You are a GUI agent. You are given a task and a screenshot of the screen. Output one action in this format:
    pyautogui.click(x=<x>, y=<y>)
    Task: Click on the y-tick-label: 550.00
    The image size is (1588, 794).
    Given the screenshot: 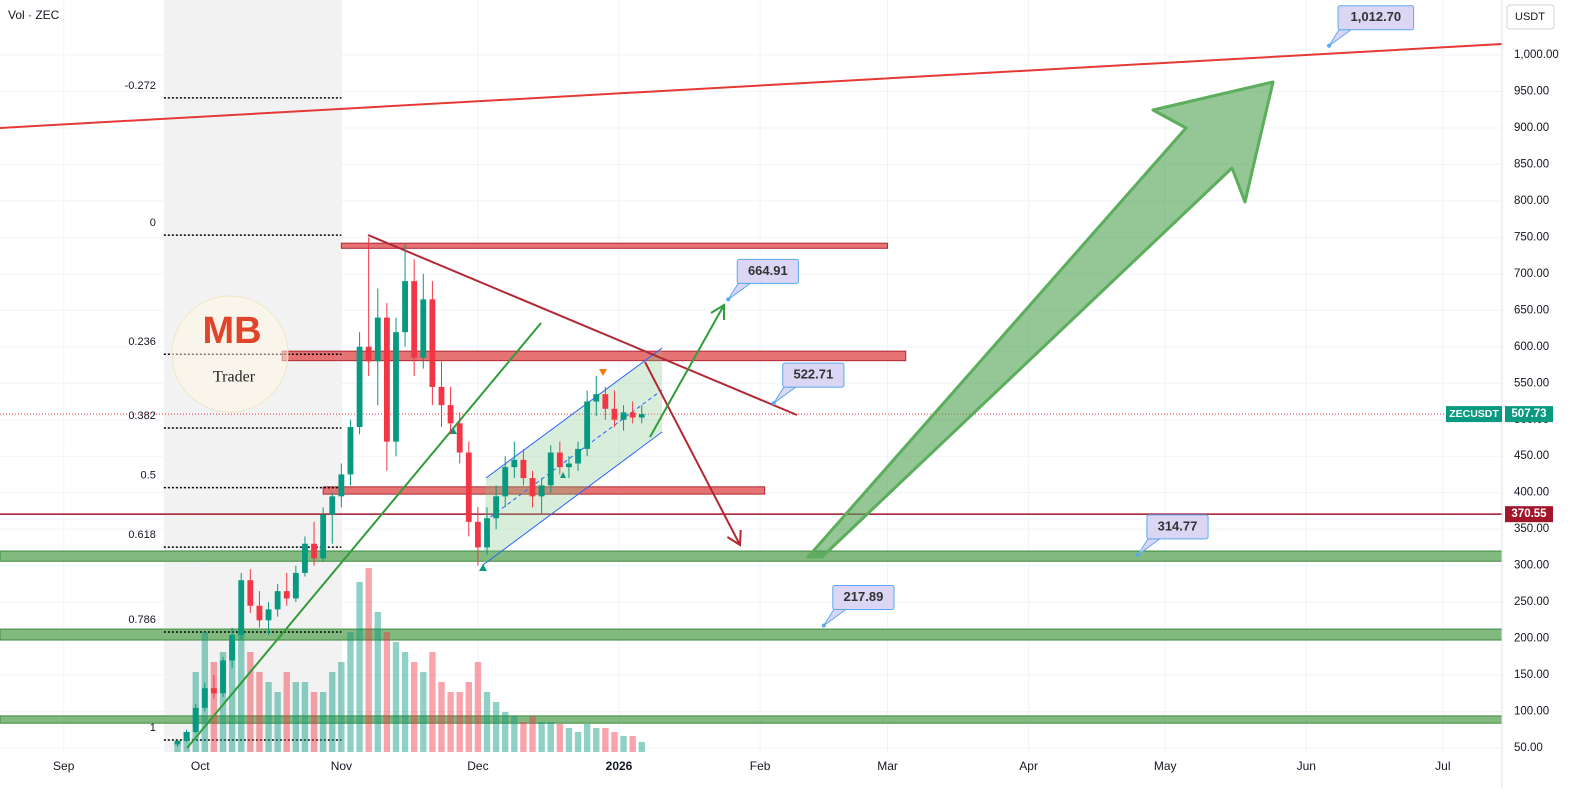 What is the action you would take?
    pyautogui.click(x=1531, y=383)
    